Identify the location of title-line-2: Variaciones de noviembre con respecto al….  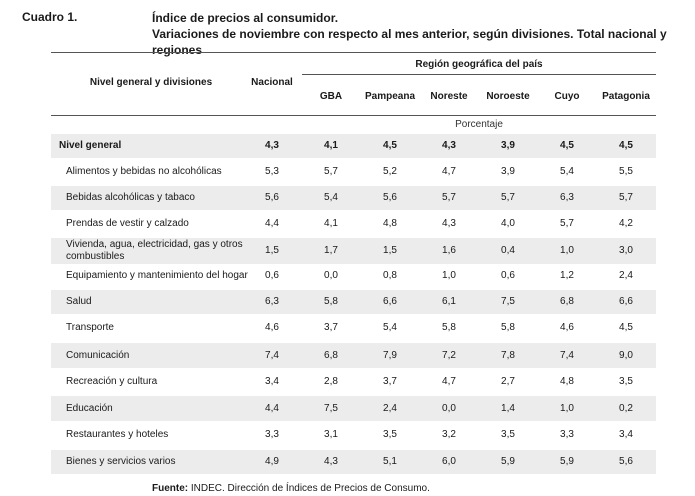
(409, 42).